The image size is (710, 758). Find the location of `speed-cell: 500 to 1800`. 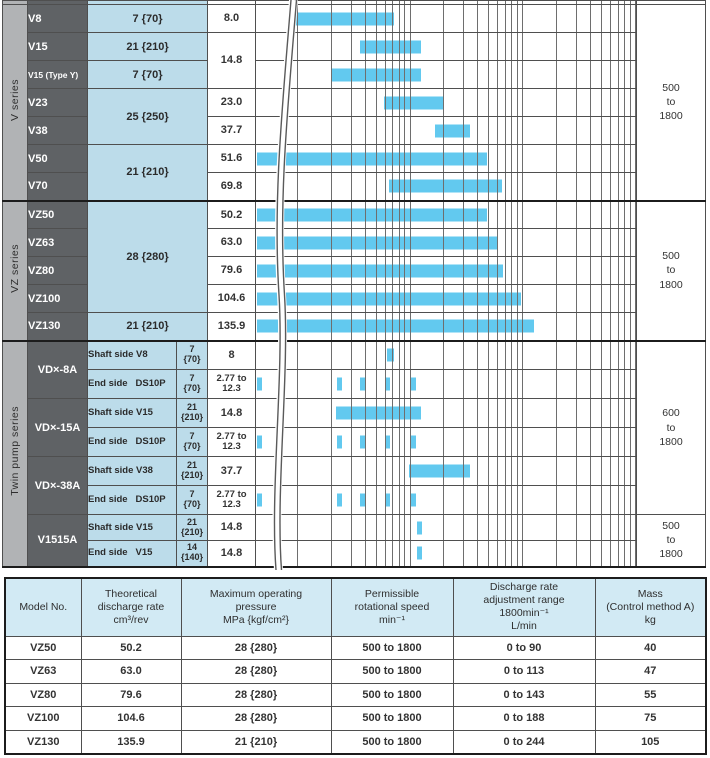

speed-cell: 500 to 1800 is located at coordinates (671, 270).